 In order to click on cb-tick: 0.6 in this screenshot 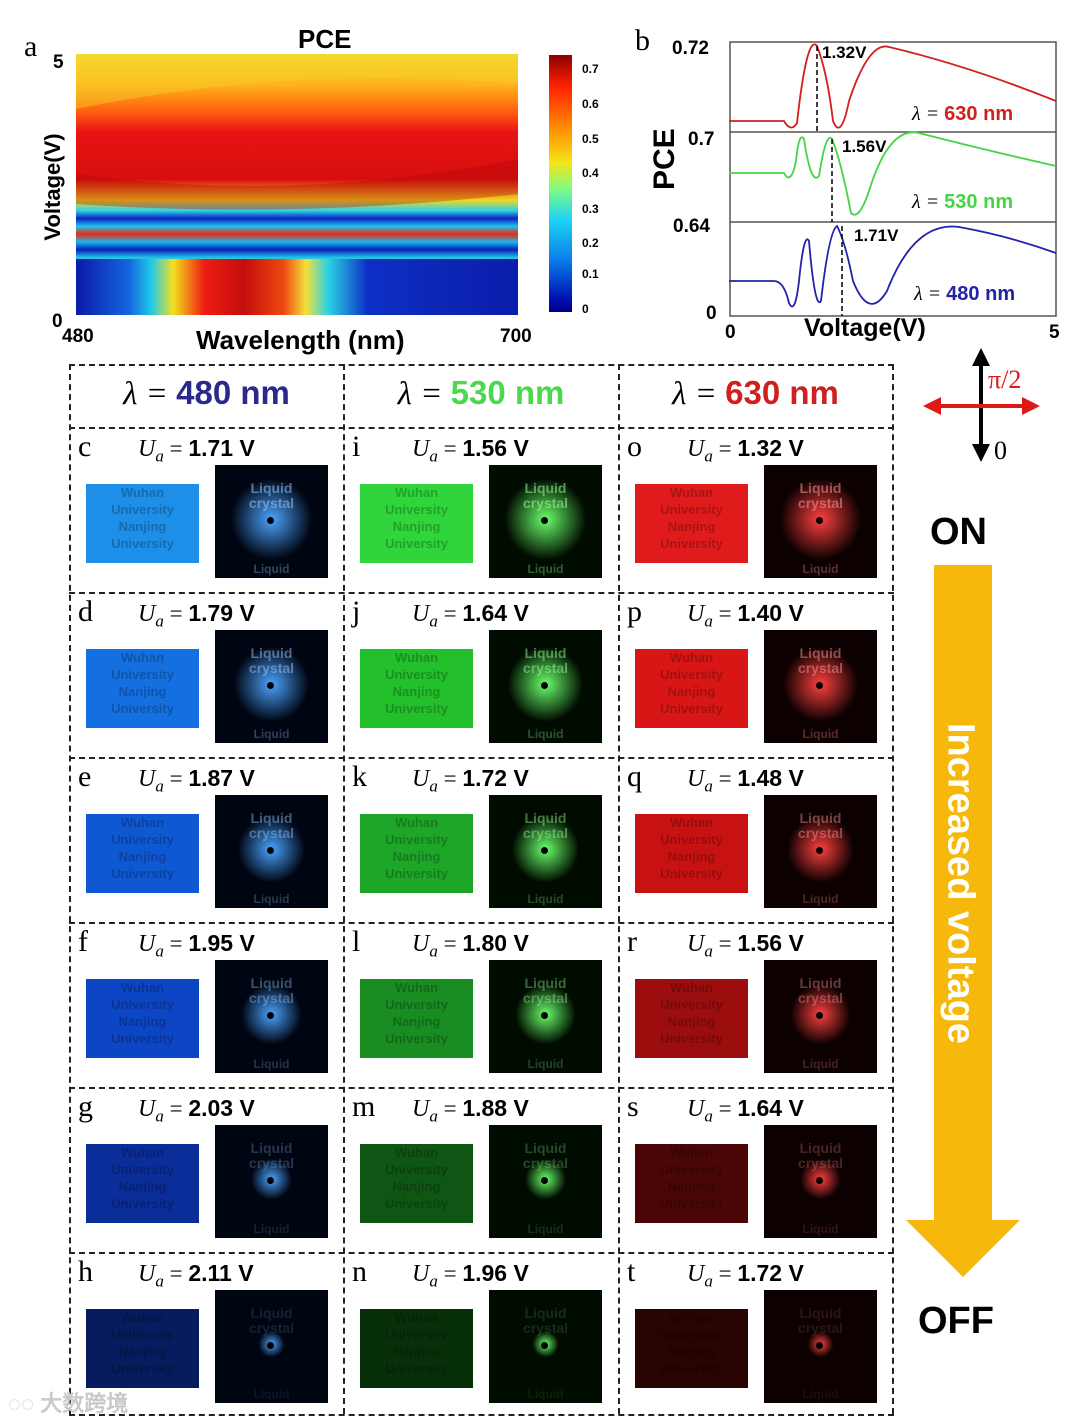, I will do `click(590, 104)`.